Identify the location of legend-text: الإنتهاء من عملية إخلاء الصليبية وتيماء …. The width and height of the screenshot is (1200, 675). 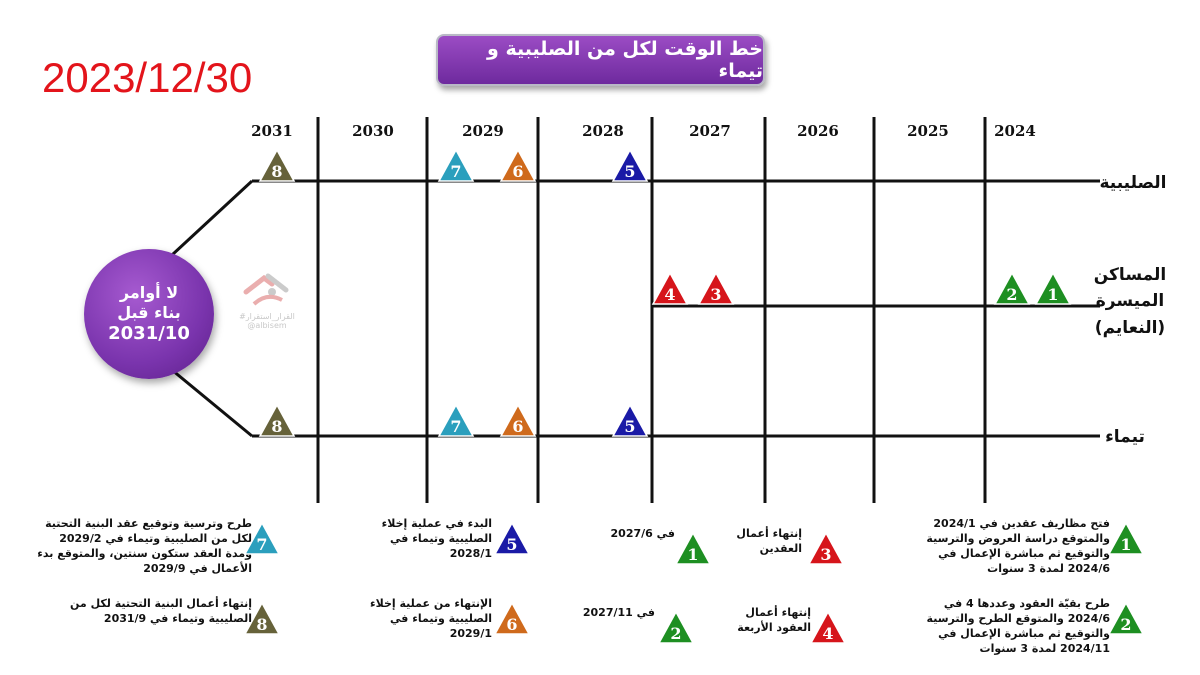
(430, 618).